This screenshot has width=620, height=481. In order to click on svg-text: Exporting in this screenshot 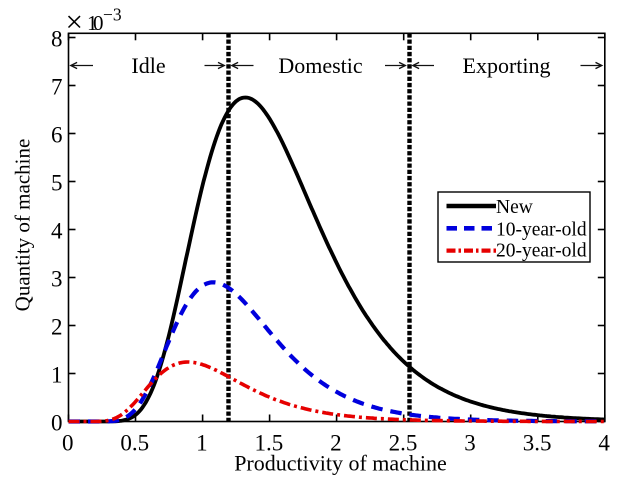, I will do `click(507, 65)`.